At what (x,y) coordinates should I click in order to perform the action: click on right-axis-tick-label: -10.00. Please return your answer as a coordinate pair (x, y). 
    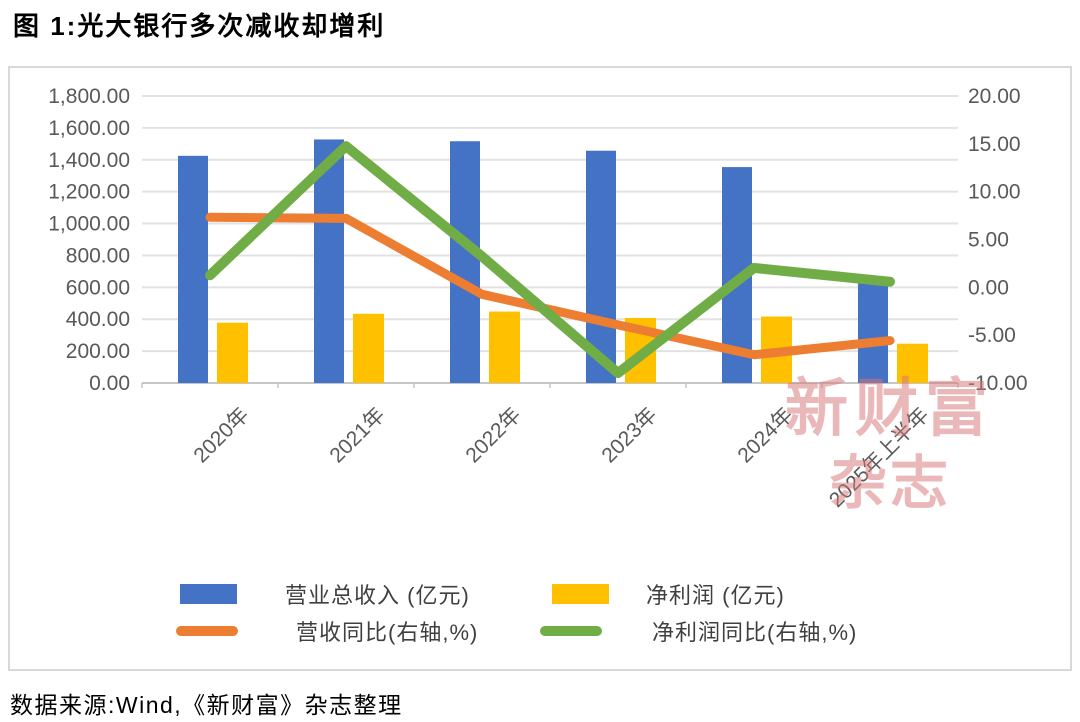
    Looking at the image, I should click on (998, 383).